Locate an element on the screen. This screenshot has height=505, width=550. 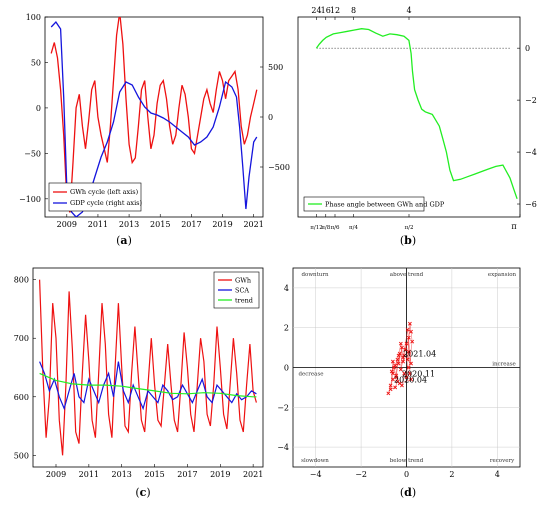
panel-a-x-tick-label: 2009 is located at coordinates (67, 224).